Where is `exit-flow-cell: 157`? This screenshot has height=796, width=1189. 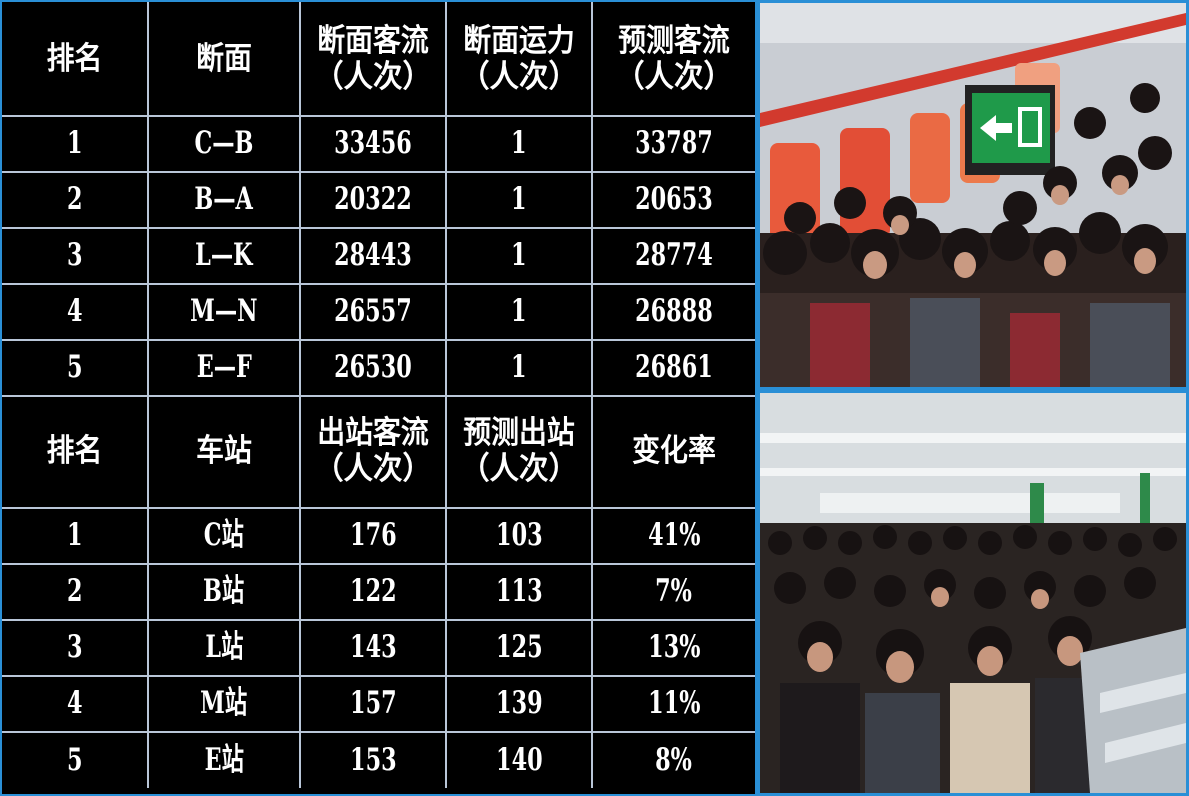 exit-flow-cell: 157 is located at coordinates (373, 704).